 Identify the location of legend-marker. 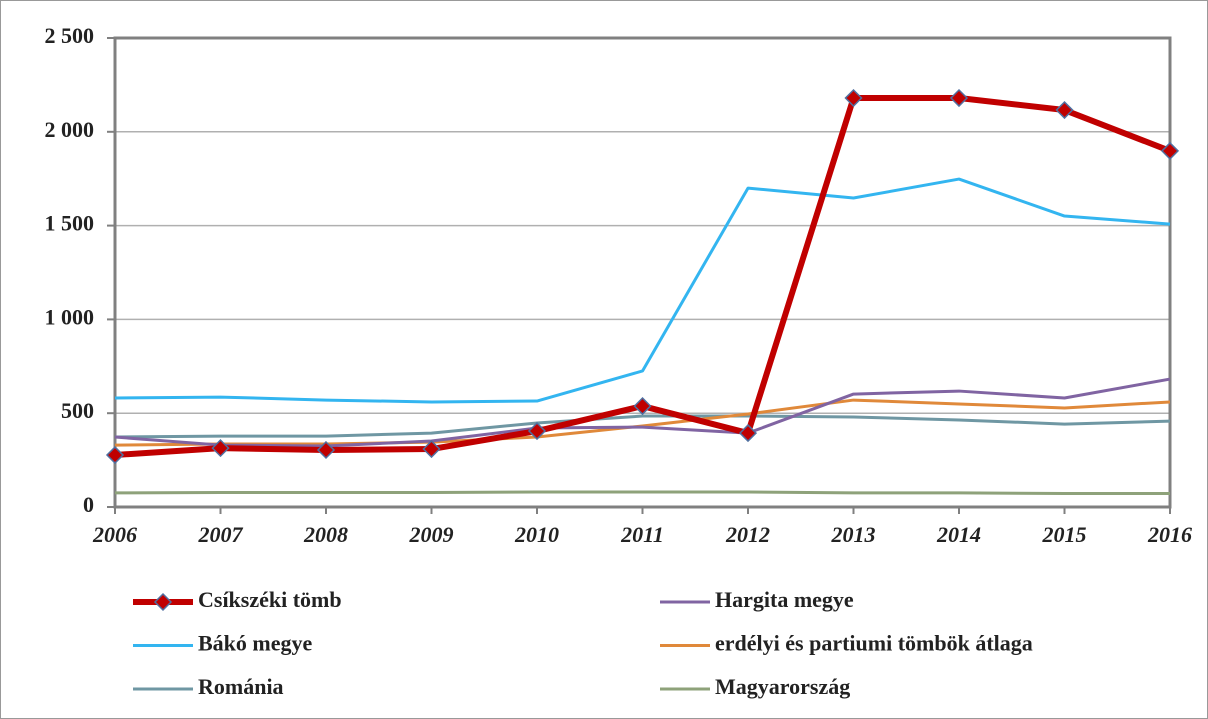
(163, 602).